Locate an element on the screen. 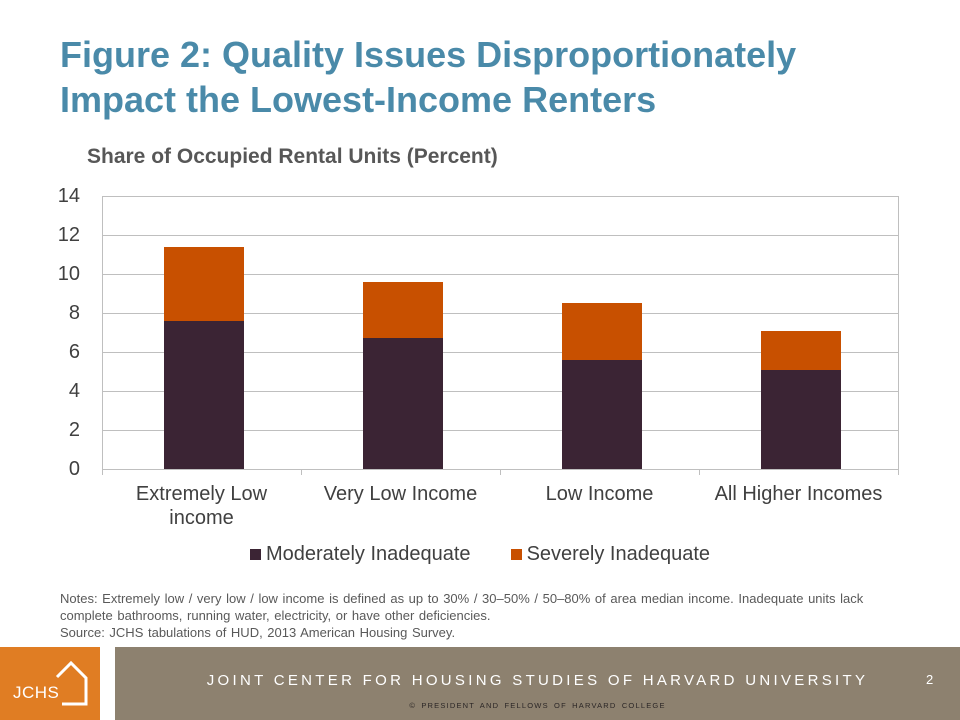 The width and height of the screenshot is (960, 720). x-tick-label: Extremely Low income is located at coordinates (201, 506).